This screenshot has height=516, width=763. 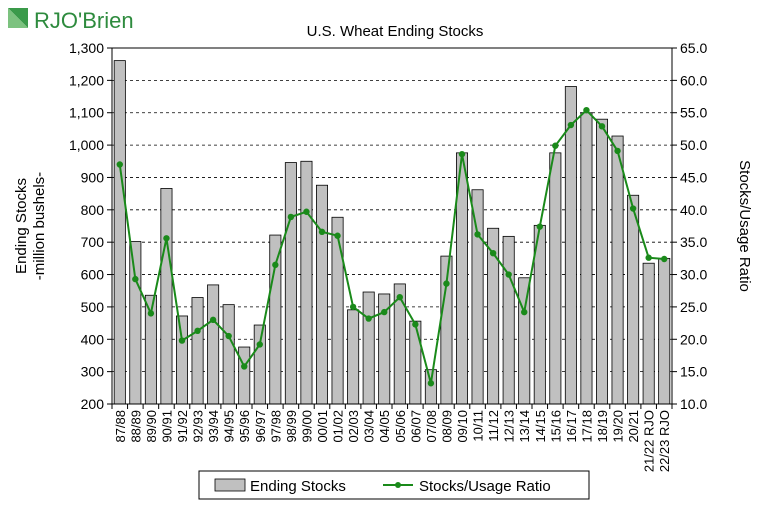 What do you see at coordinates (93, 242) in the screenshot?
I see `left-tick-label: 700` at bounding box center [93, 242].